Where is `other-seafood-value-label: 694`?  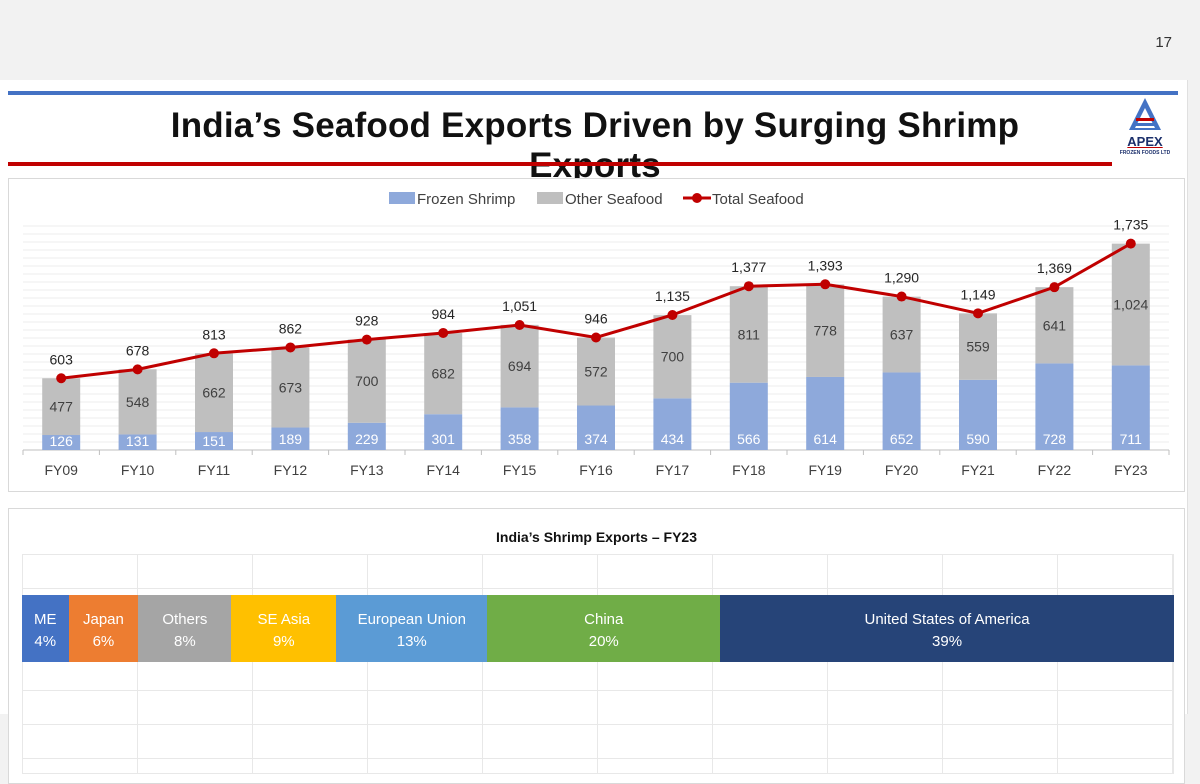
other-seafood-value-label: 694 is located at coordinates (520, 366).